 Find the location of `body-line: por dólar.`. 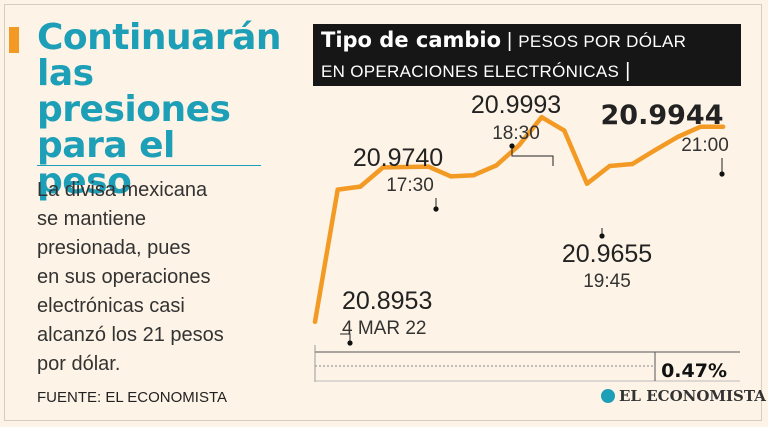

body-line: por dólar. is located at coordinates (79, 364).